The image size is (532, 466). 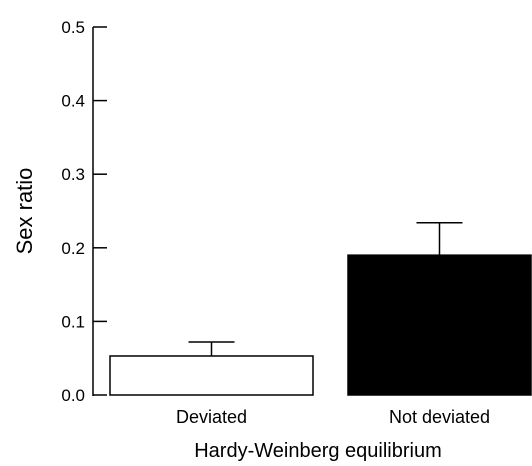 I want to click on y-tick-label: 0.5, so click(x=73, y=27).